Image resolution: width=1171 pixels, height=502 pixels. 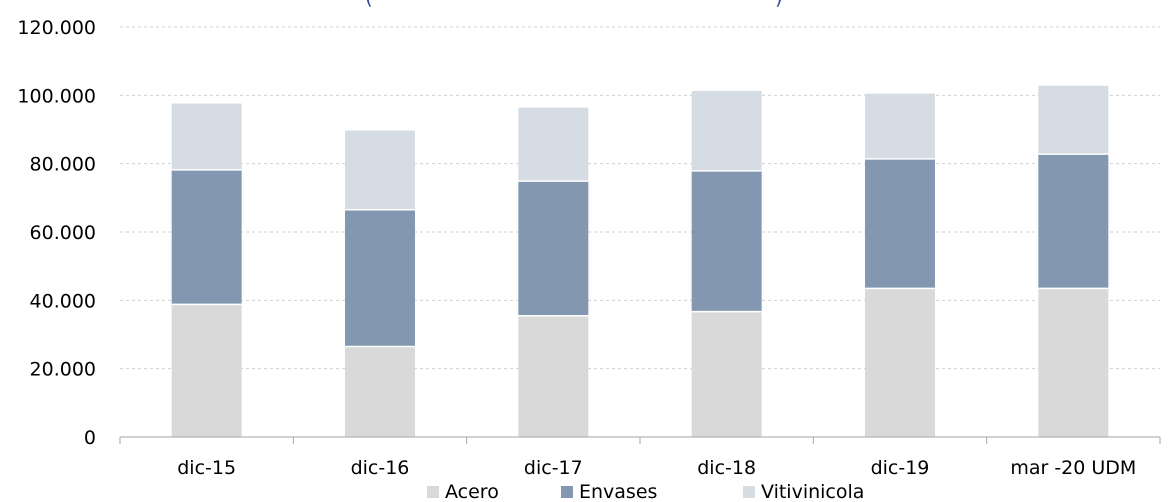 I want to click on x-tick-label: mar -20 UDM, so click(x=1073, y=468).